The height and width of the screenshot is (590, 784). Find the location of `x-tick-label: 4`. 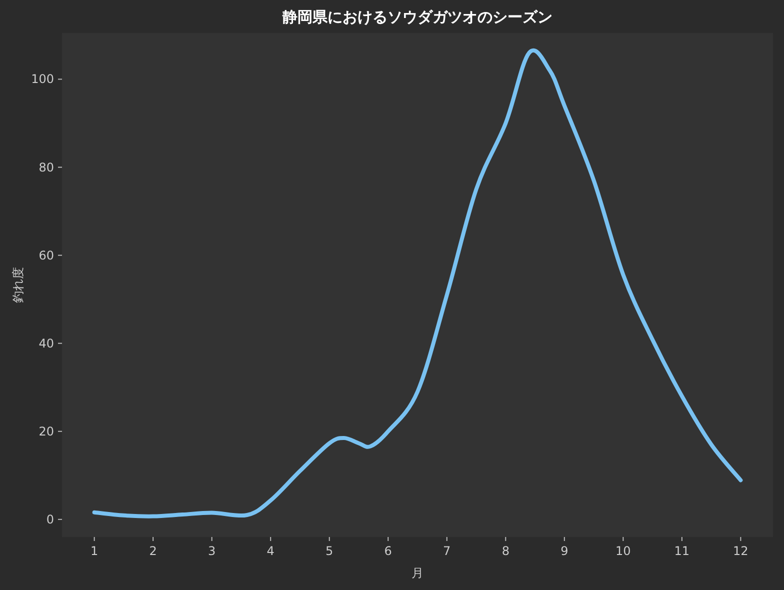

x-tick-label: 4 is located at coordinates (270, 551).